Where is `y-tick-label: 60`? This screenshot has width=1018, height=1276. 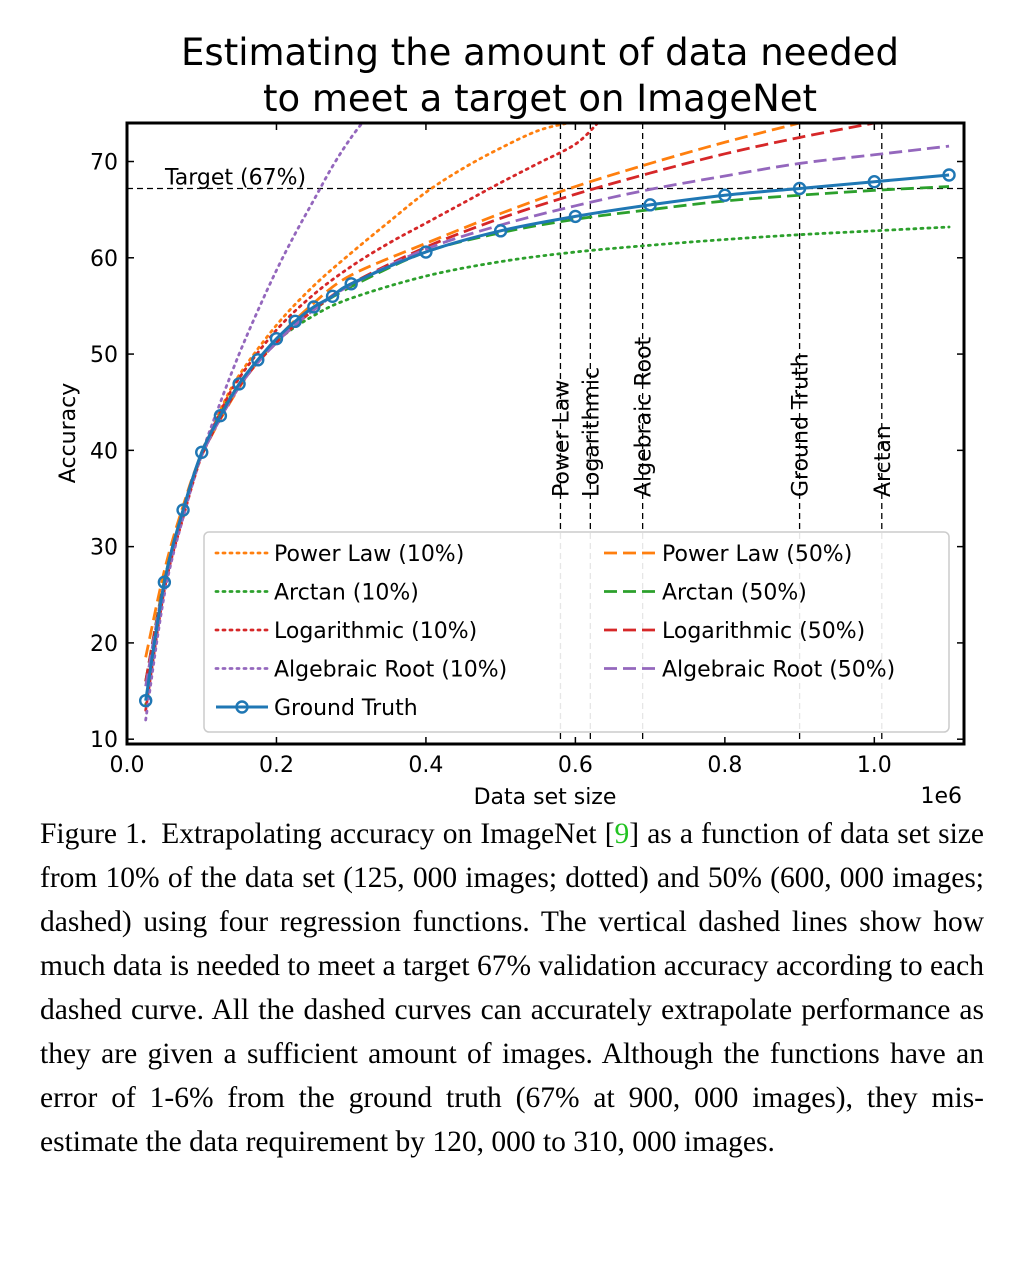 y-tick-label: 60 is located at coordinates (104, 259).